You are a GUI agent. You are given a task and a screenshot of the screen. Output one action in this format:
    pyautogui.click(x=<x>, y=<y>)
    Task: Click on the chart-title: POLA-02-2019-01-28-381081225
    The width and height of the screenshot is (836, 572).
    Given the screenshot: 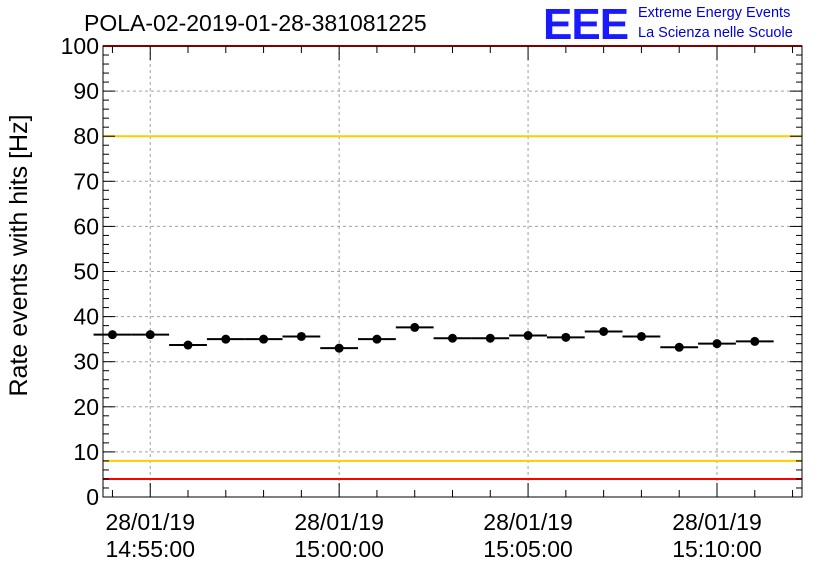 What is the action you would take?
    pyautogui.click(x=255, y=23)
    